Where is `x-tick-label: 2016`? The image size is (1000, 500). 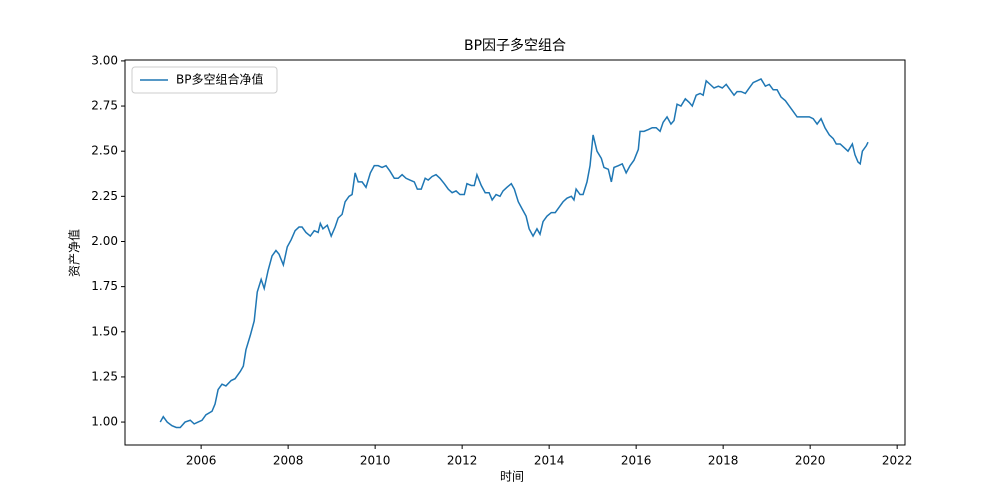 x-tick-label: 2016 is located at coordinates (636, 461).